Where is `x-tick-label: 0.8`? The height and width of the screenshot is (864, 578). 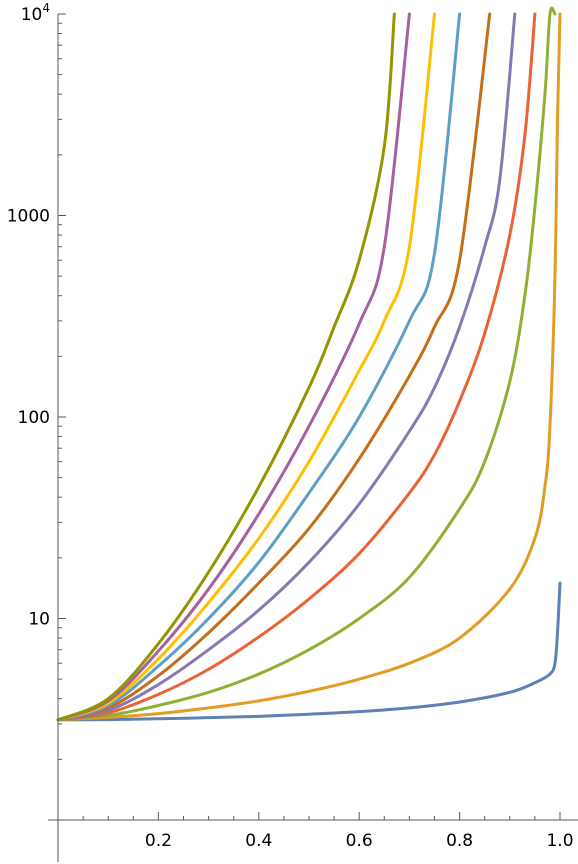
x-tick-label: 0.8 is located at coordinates (459, 841).